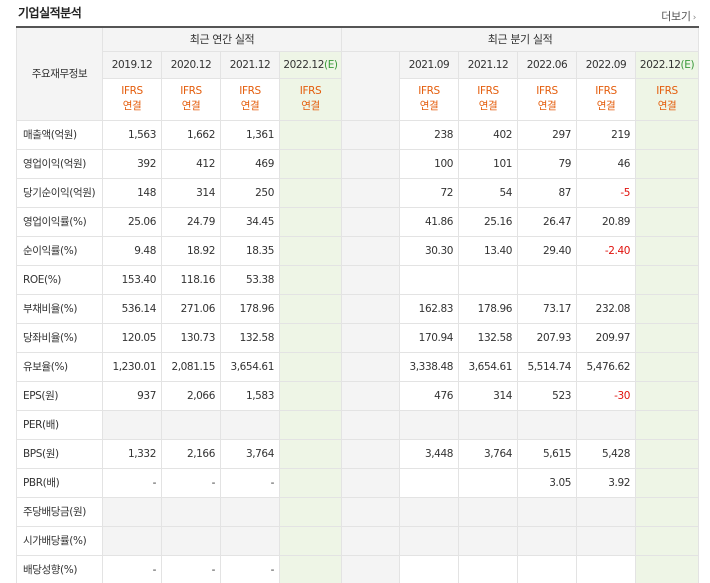 This screenshot has height=583, width=710. I want to click on value-cell: 2,166, so click(191, 453).